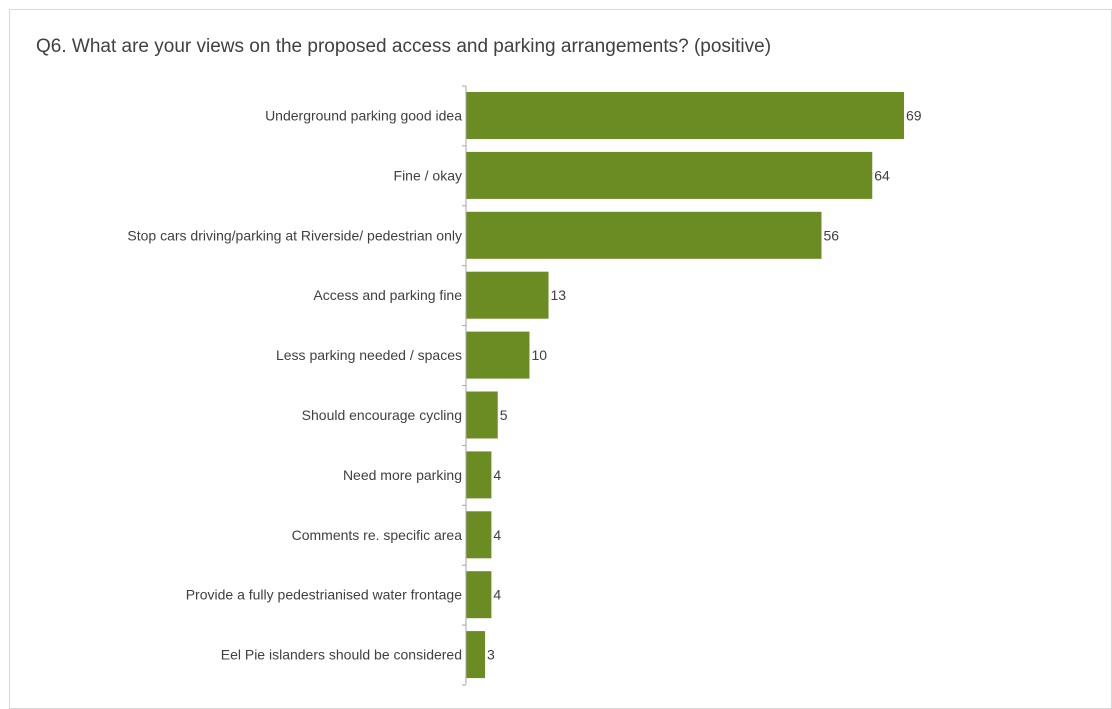  I want to click on category-label: Underground parking good idea, so click(363, 116).